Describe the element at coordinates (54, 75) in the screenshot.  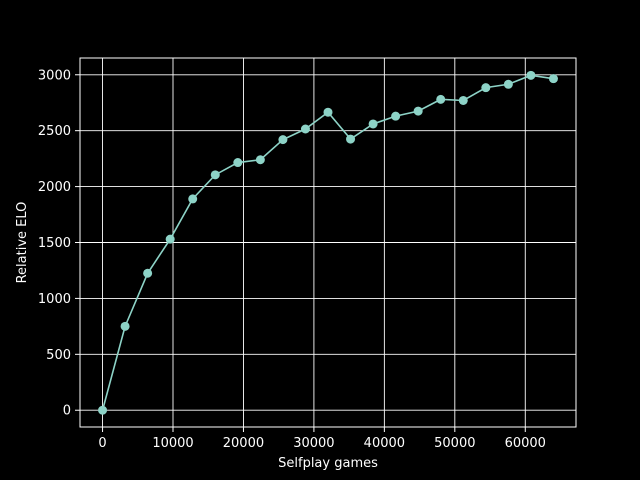
I see `y-tick-label: 3000` at that location.